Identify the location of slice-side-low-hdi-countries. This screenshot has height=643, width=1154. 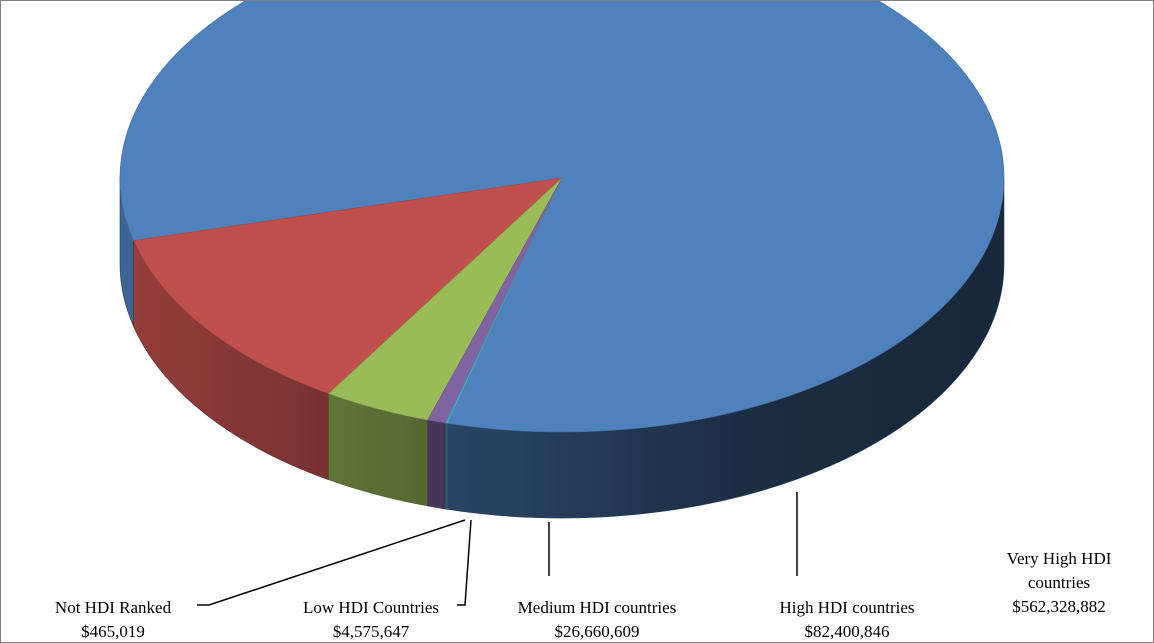
(437, 464).